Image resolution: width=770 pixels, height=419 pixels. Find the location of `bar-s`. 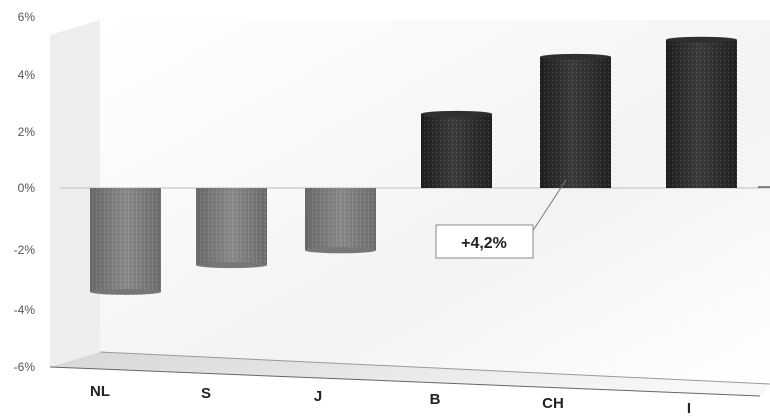

bar-s is located at coordinates (231, 228).